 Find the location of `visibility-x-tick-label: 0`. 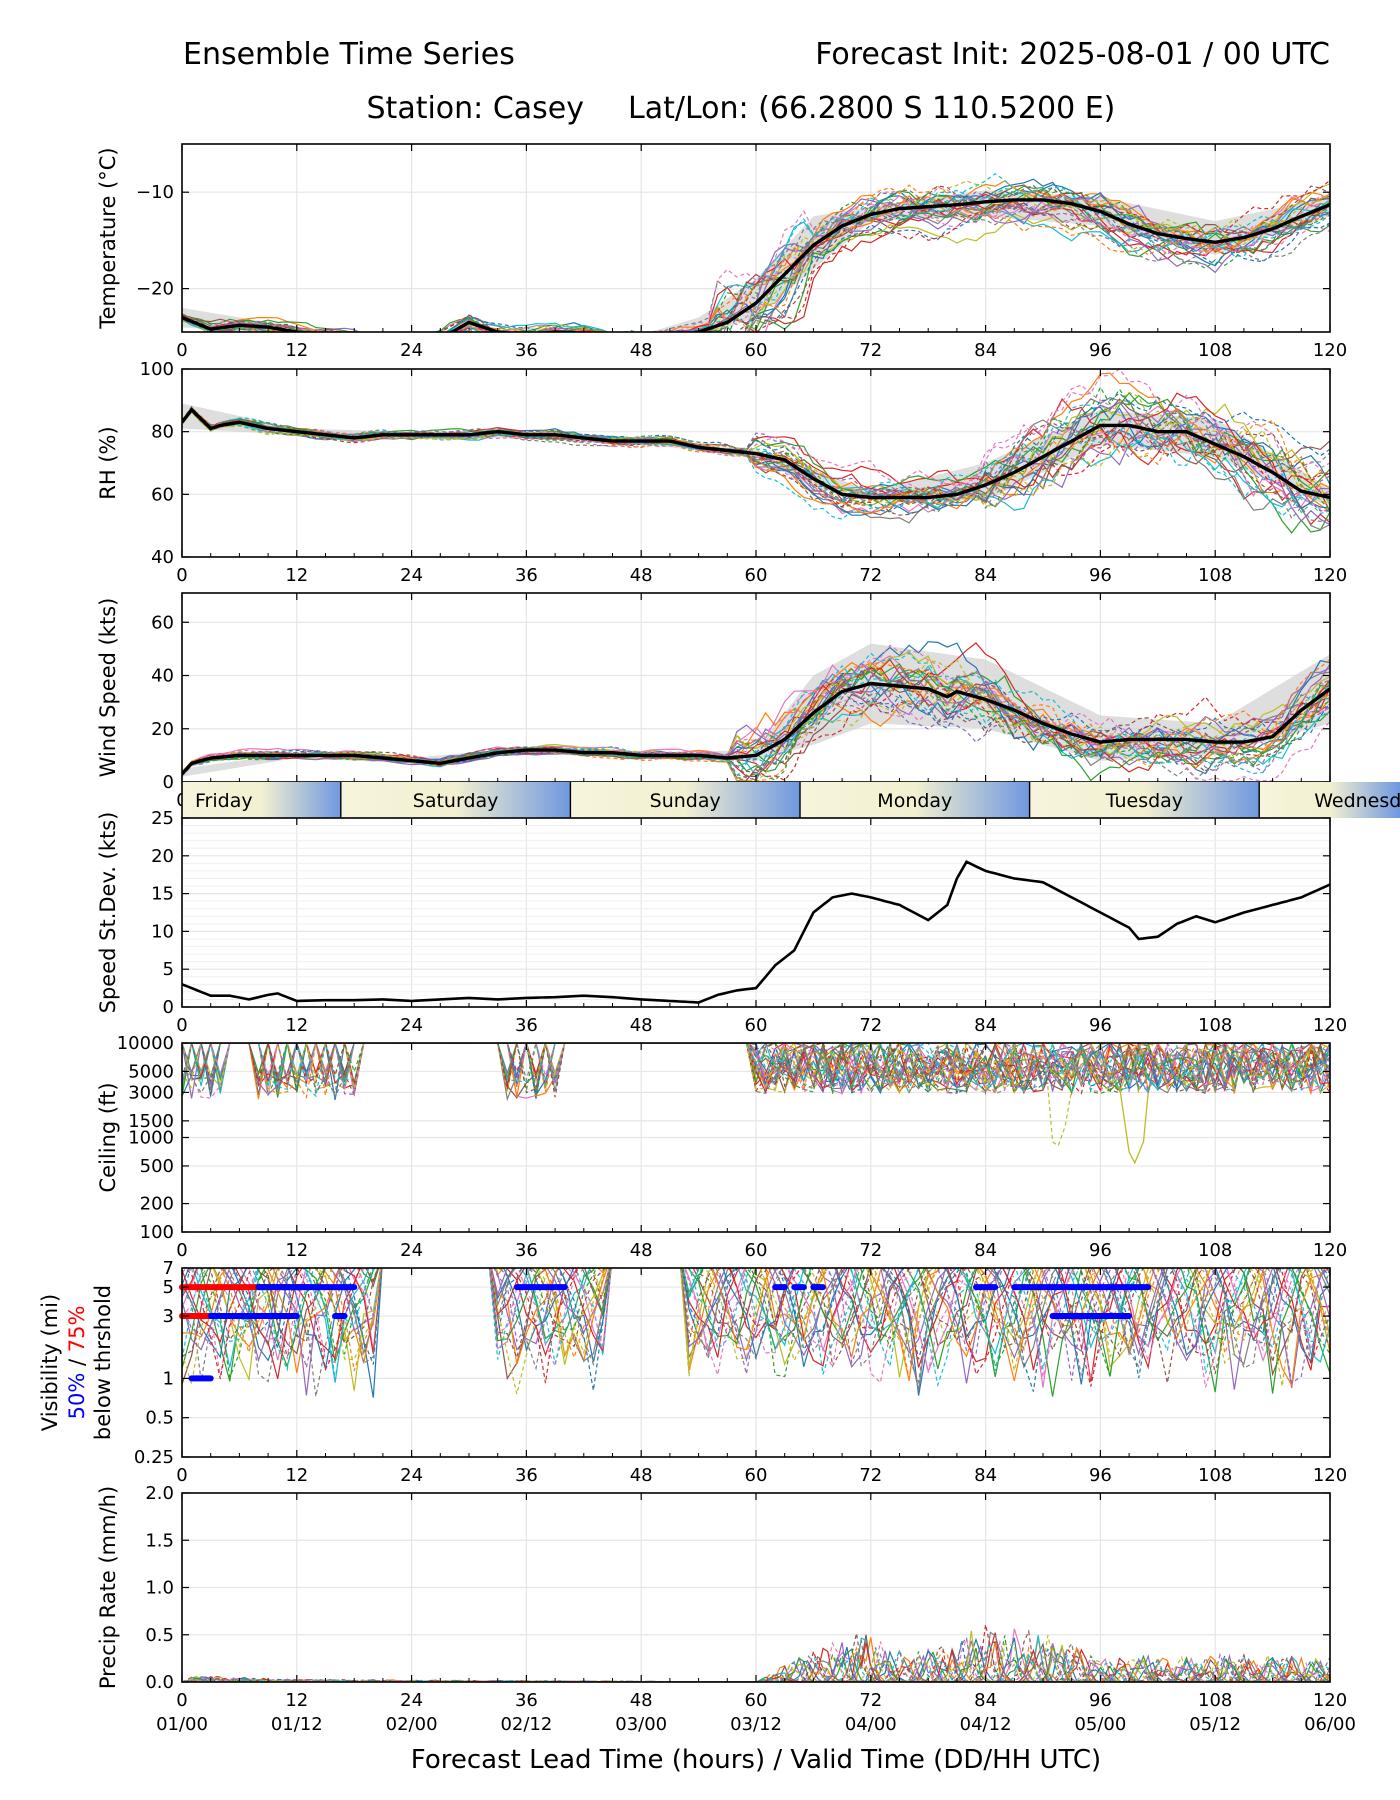

visibility-x-tick-label: 0 is located at coordinates (181, 1475).